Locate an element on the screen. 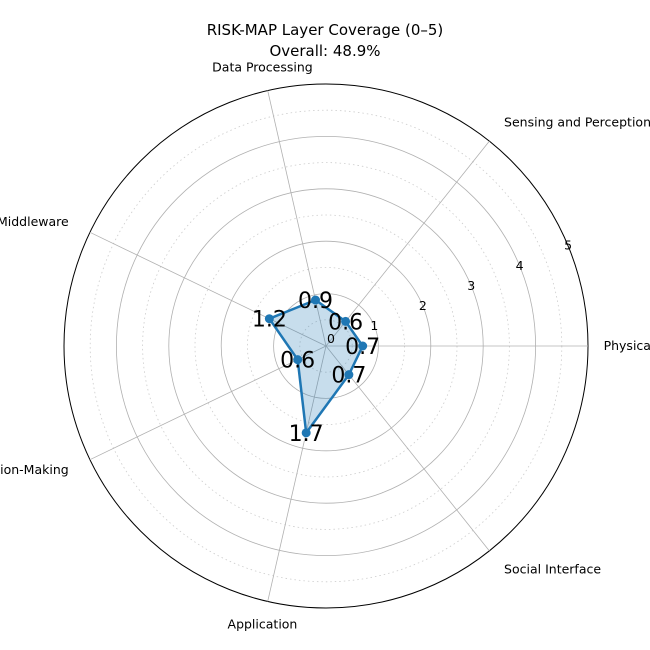 The width and height of the screenshot is (650, 650). radial-tick-label: 5 is located at coordinates (568, 245).